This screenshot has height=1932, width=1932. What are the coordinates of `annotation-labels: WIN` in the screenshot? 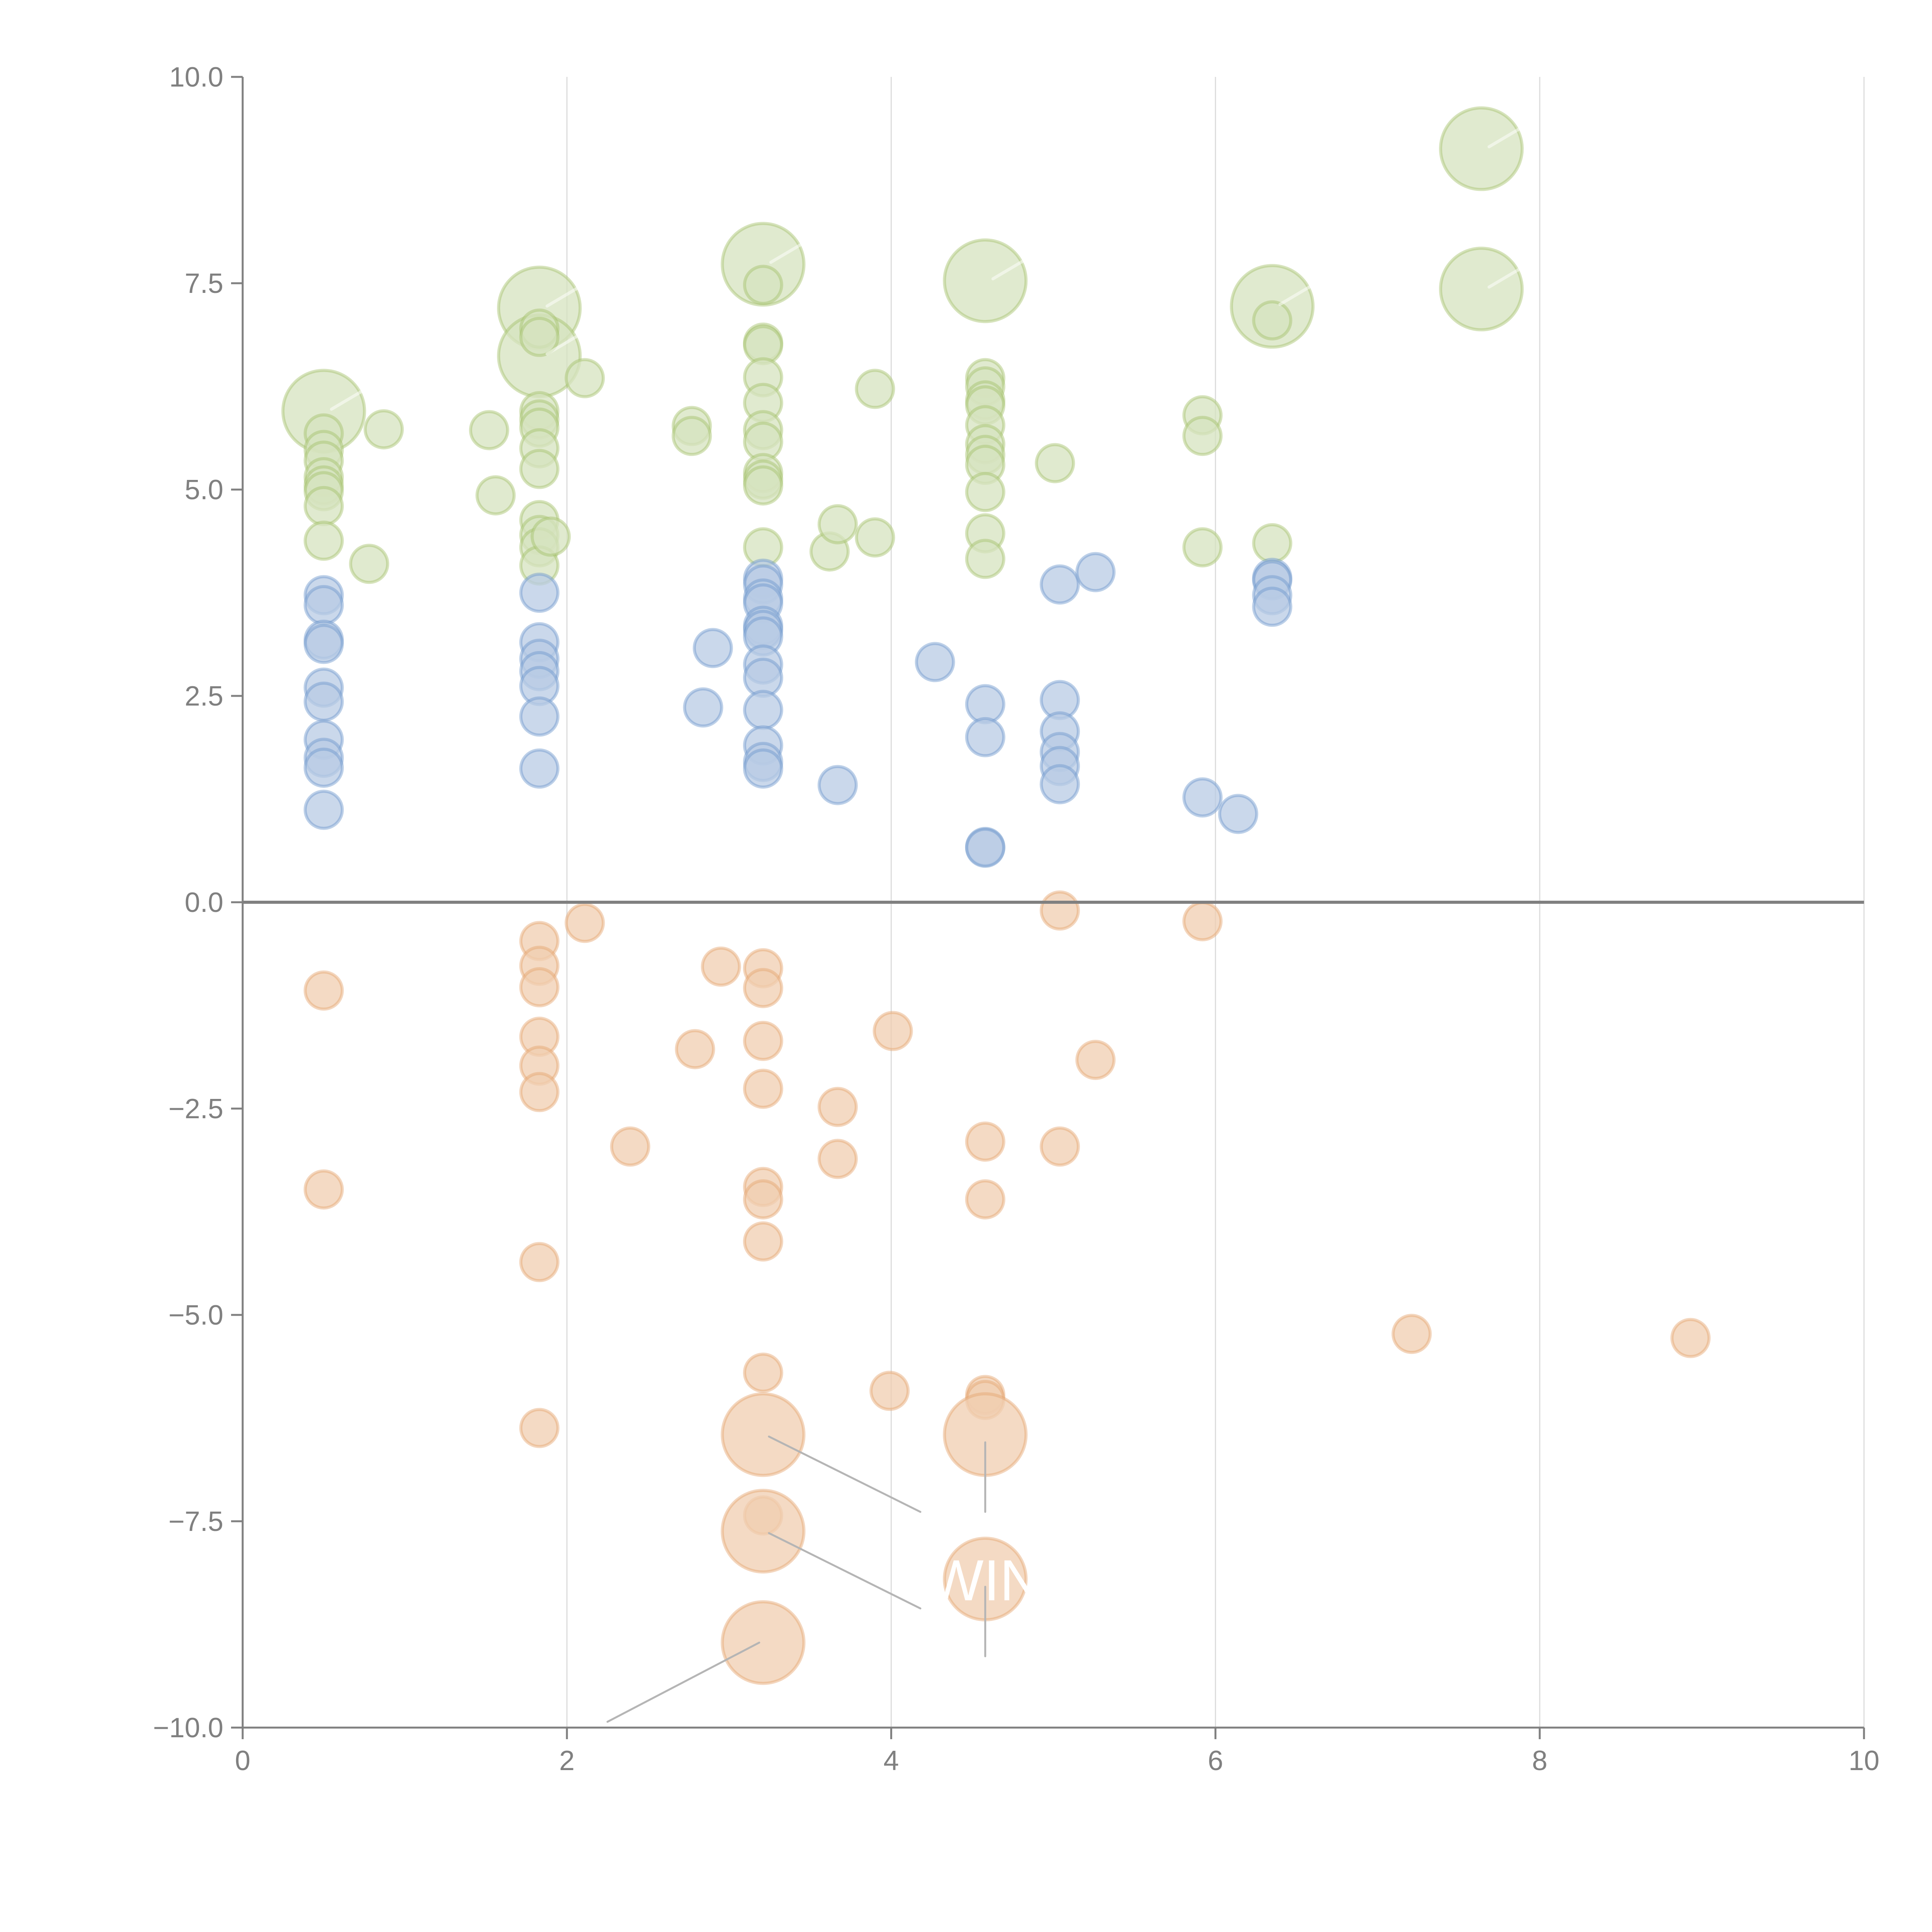 It's located at (985, 1581).